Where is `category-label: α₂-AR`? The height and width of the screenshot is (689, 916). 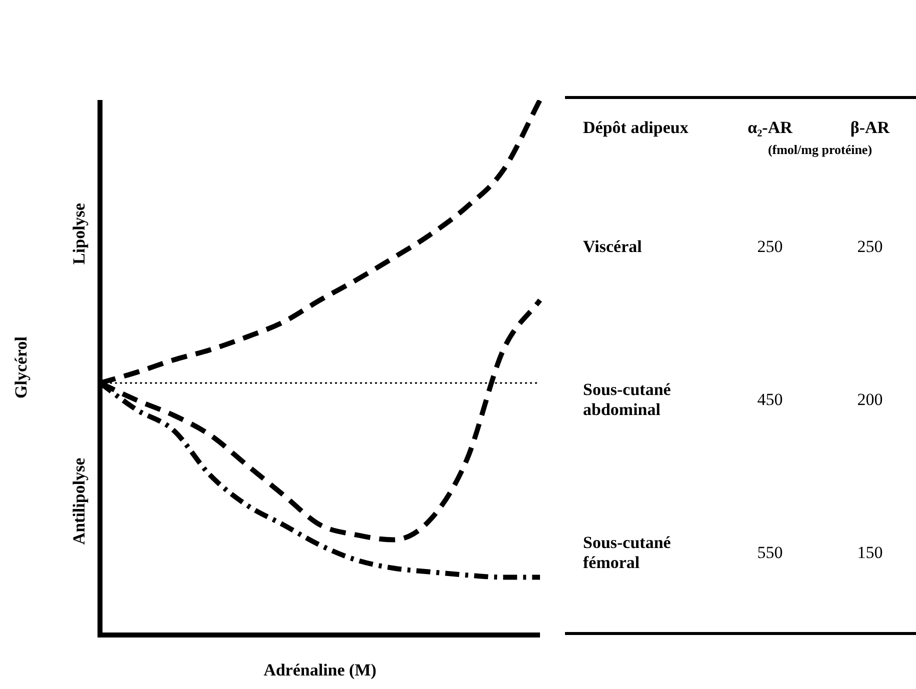
category-label: α₂-AR is located at coordinates (770, 128).